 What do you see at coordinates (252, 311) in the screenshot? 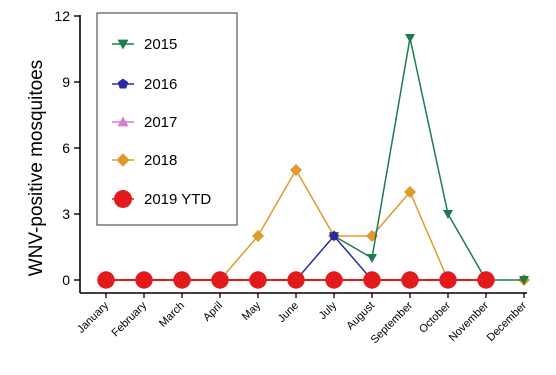
I see `x-tick-label: May` at bounding box center [252, 311].